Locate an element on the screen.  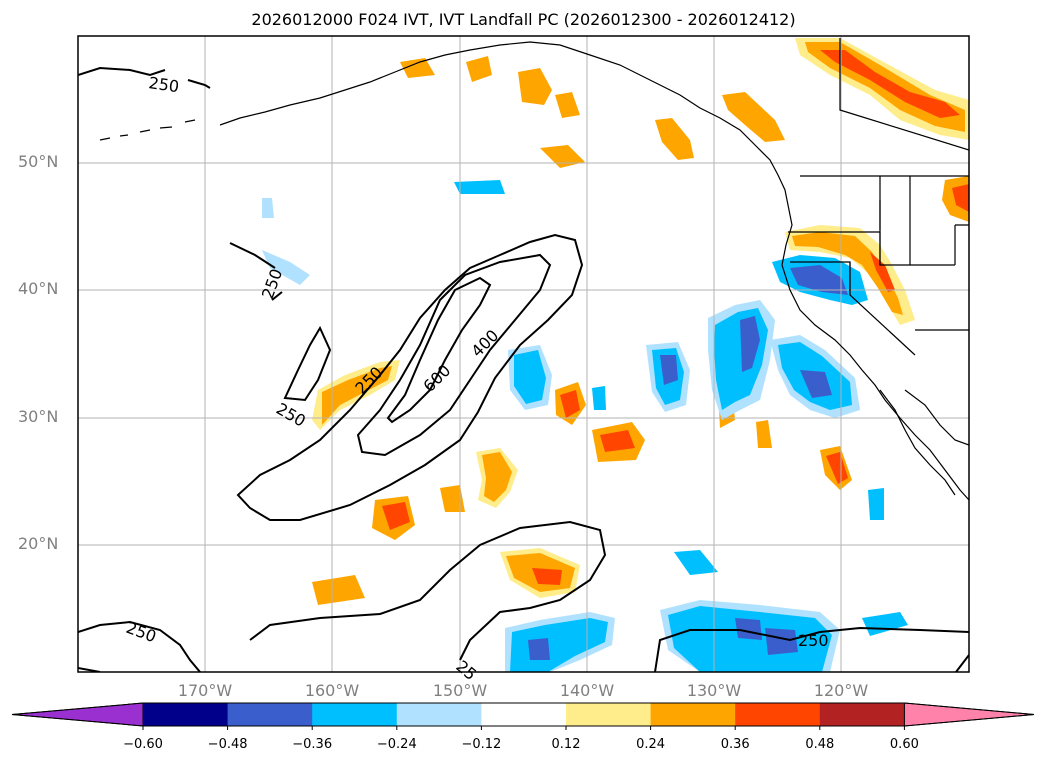
contour-250-southwest is located at coordinates (139, 646).